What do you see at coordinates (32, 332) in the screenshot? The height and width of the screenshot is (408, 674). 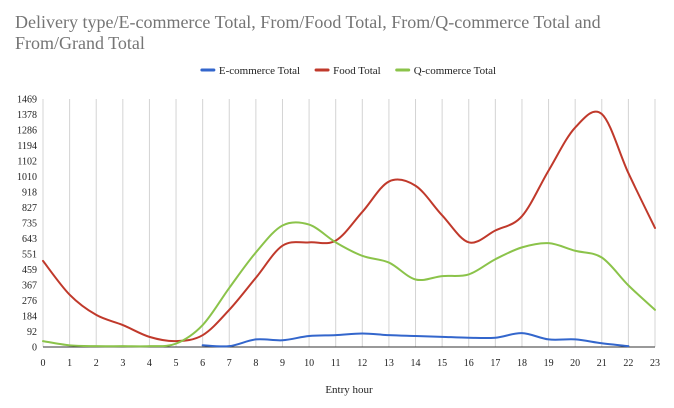 I see `y-tick-92: 92` at bounding box center [32, 332].